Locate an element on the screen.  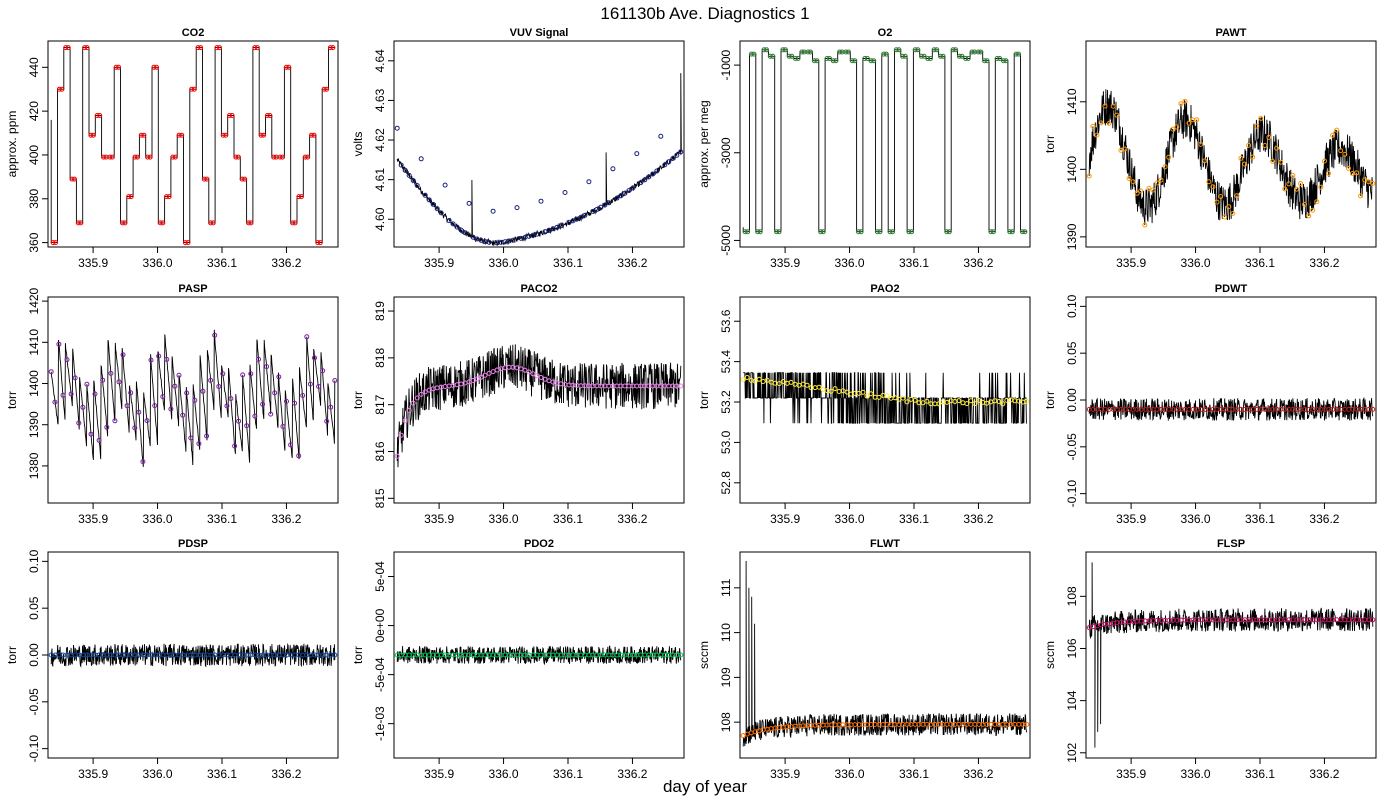
panel-title: FLSP is located at coordinates (1231, 544).